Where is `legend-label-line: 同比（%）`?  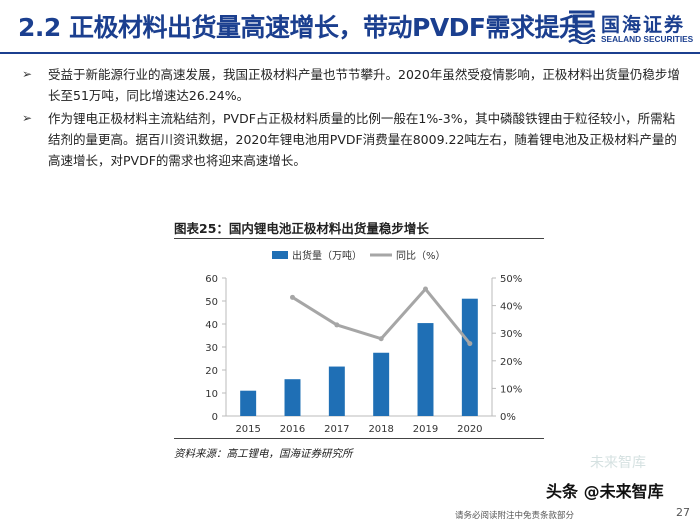
legend-label-line: 同比（%） is located at coordinates (421, 256).